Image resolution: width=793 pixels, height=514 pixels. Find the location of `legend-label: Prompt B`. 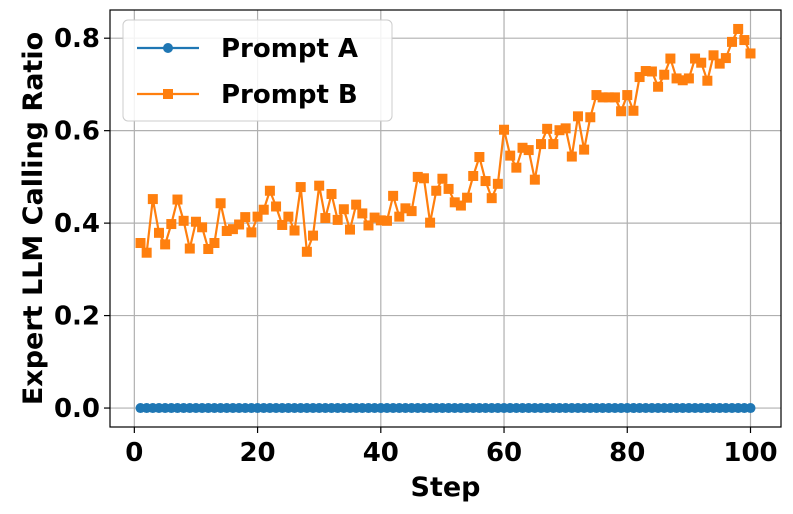

legend-label: Prompt B is located at coordinates (289, 95).